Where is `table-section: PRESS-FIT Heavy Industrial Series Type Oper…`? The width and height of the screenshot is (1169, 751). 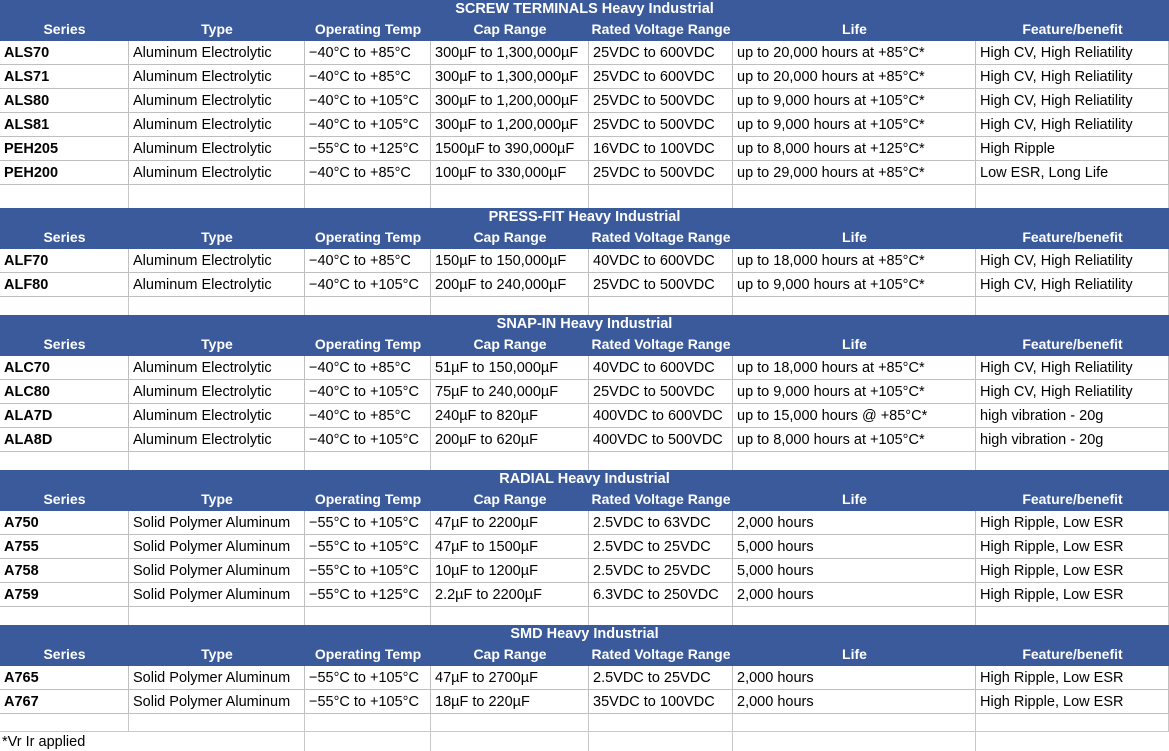 table-section: PRESS-FIT Heavy Industrial Series Type Oper… is located at coordinates (584, 261).